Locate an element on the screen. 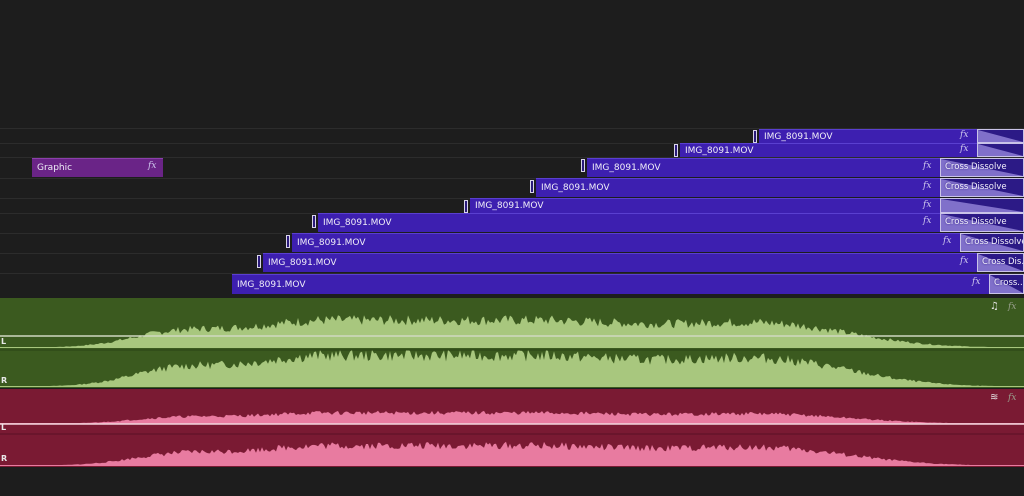  clip-name: Graphic is located at coordinates (55, 168).